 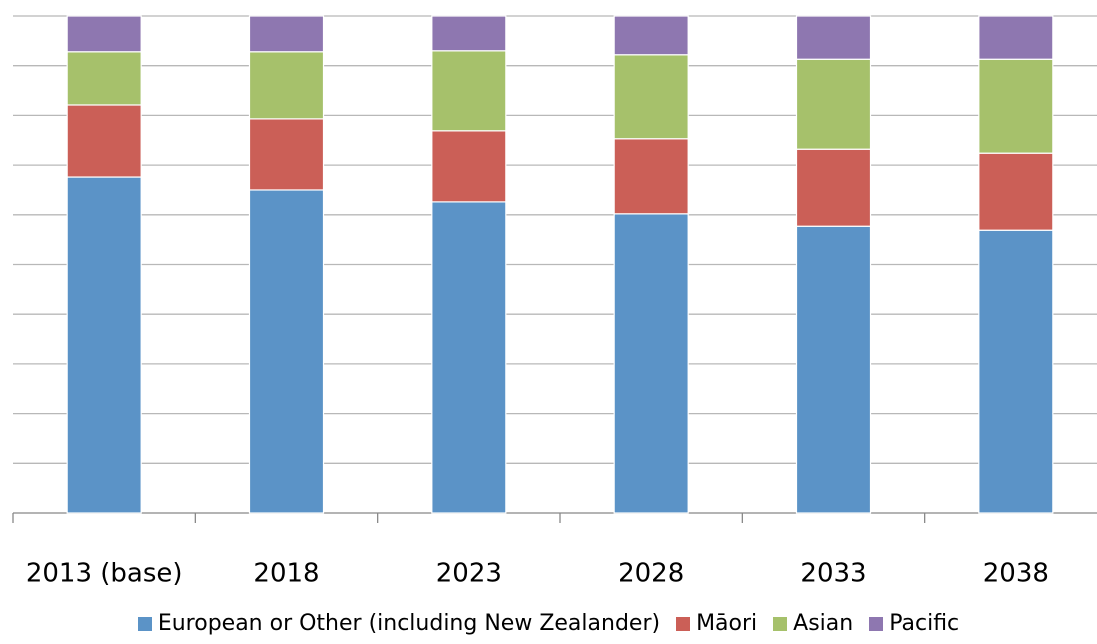 I want to click on legend-item: Asian, so click(x=813, y=623).